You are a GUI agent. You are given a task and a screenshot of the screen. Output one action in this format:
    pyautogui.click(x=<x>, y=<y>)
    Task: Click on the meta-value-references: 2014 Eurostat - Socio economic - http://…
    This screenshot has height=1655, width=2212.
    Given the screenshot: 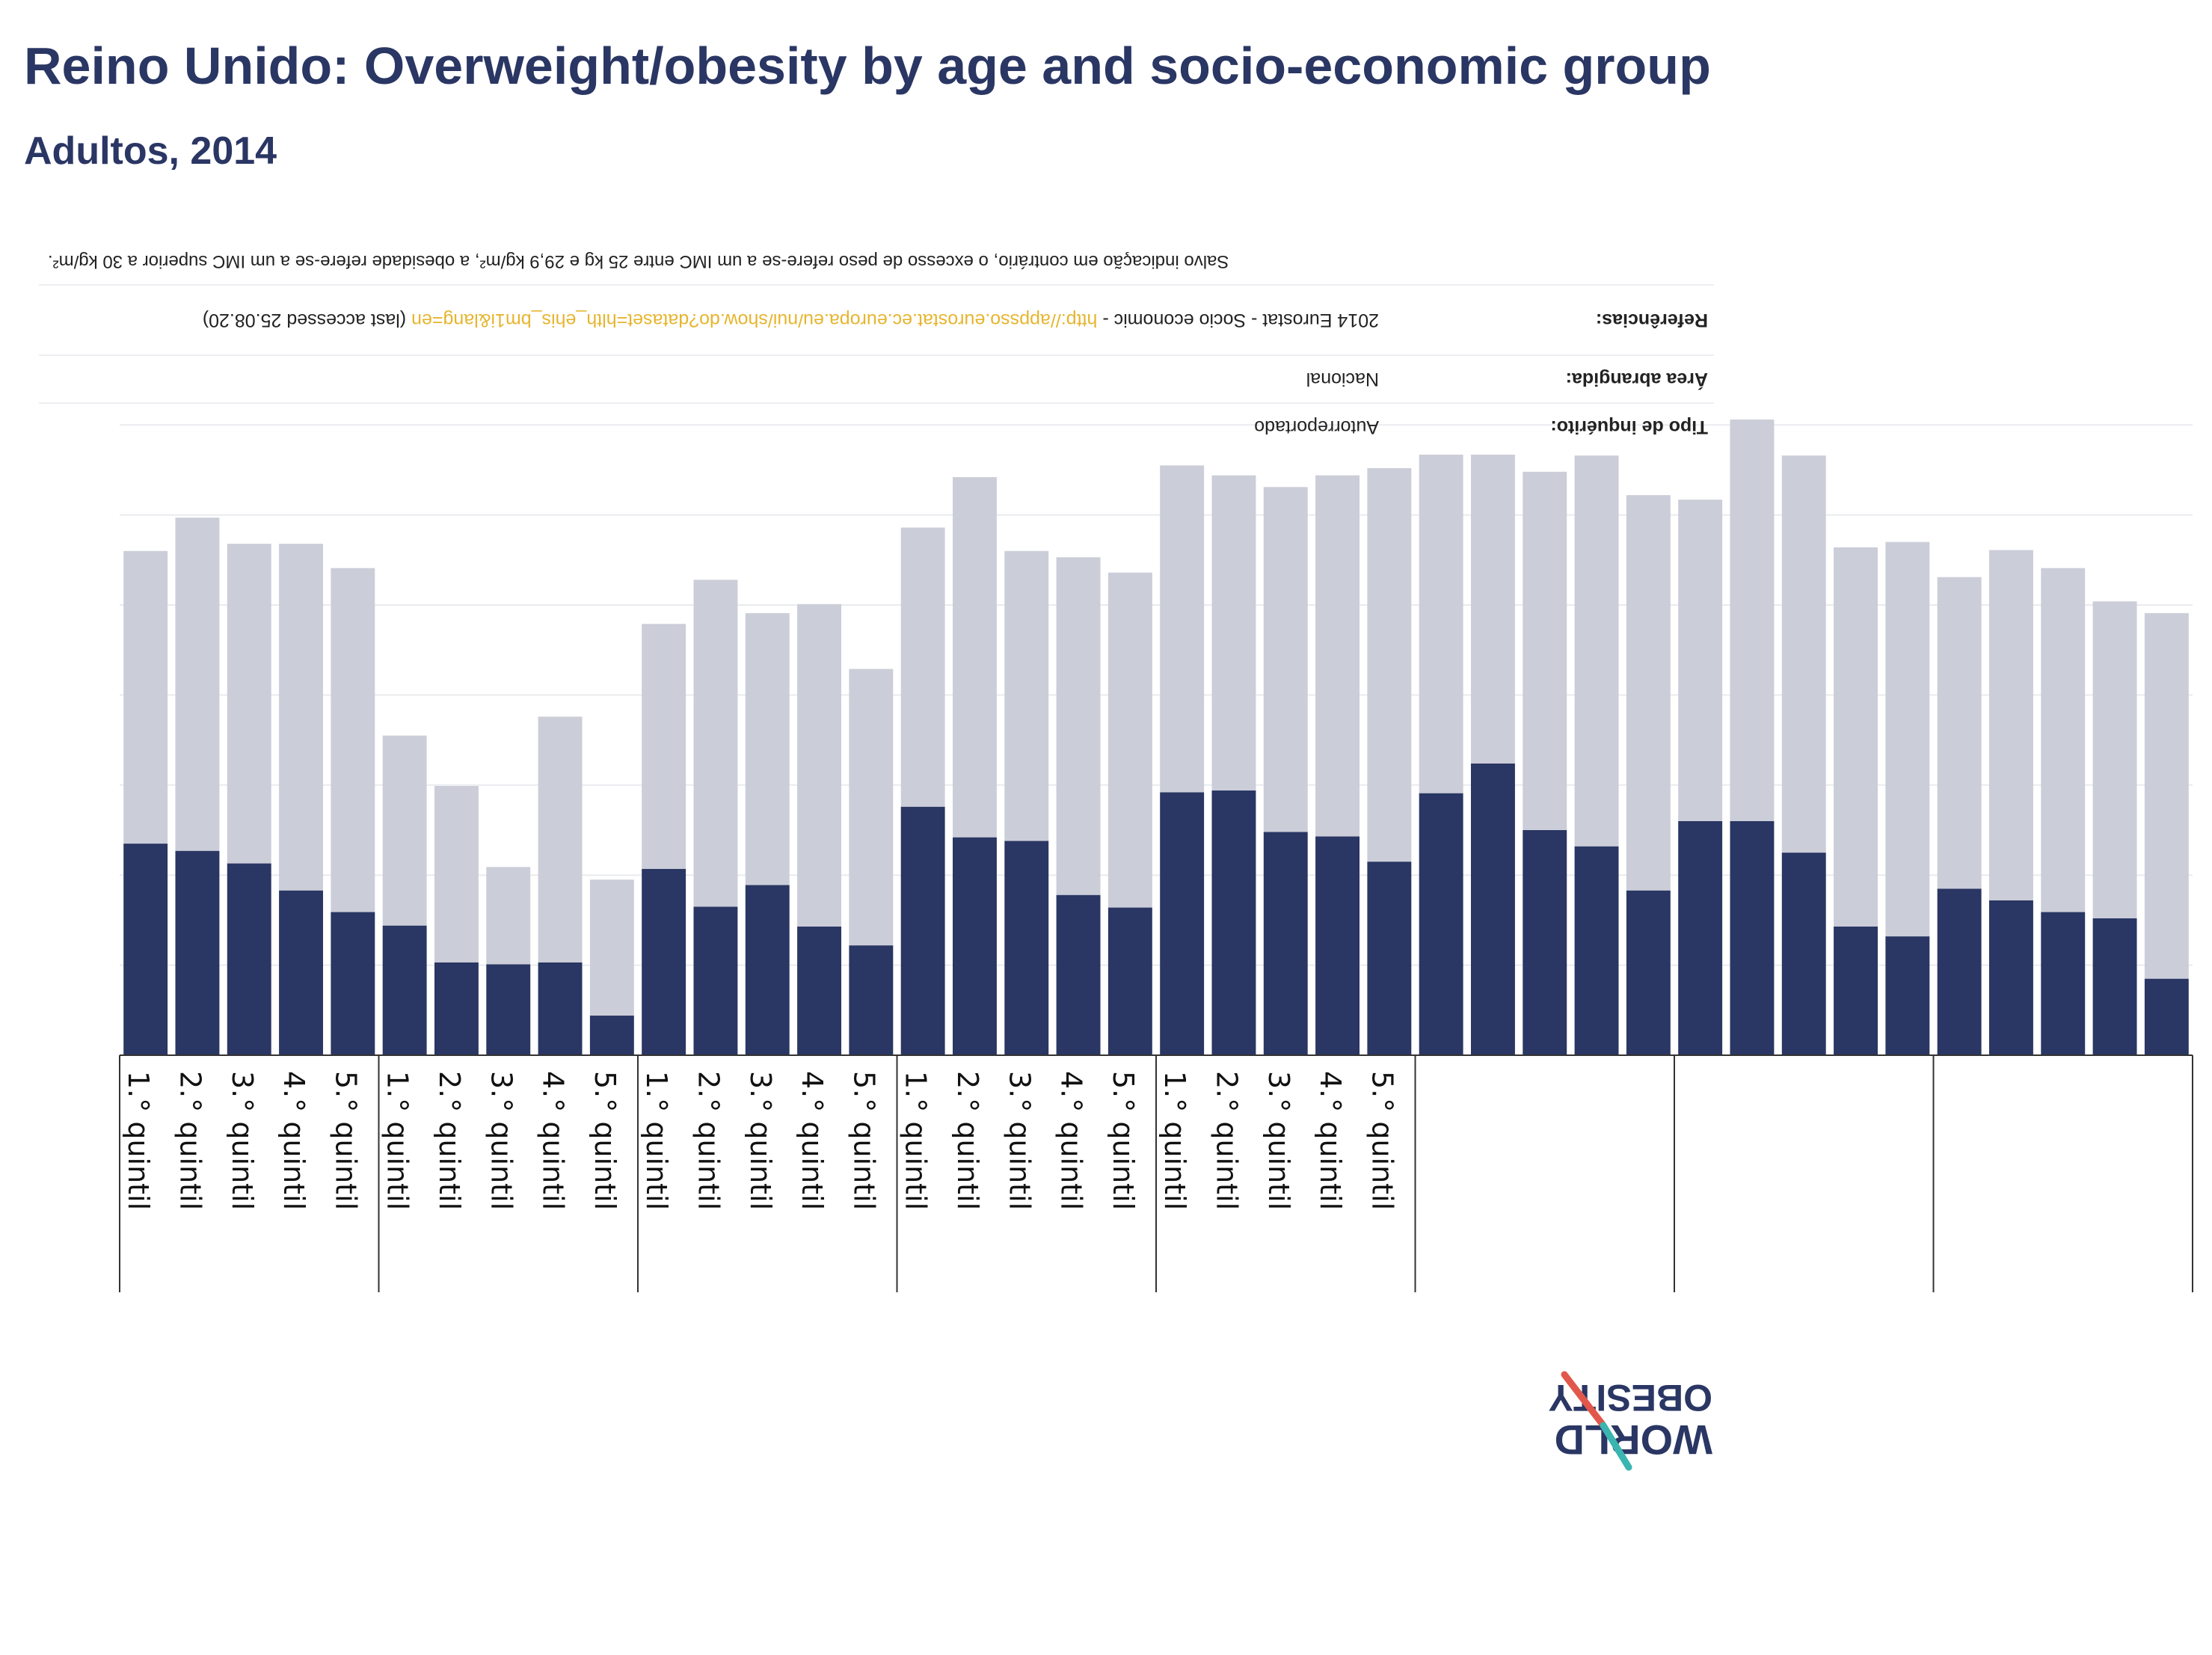 What is the action you would take?
    pyautogui.click(x=709, y=320)
    